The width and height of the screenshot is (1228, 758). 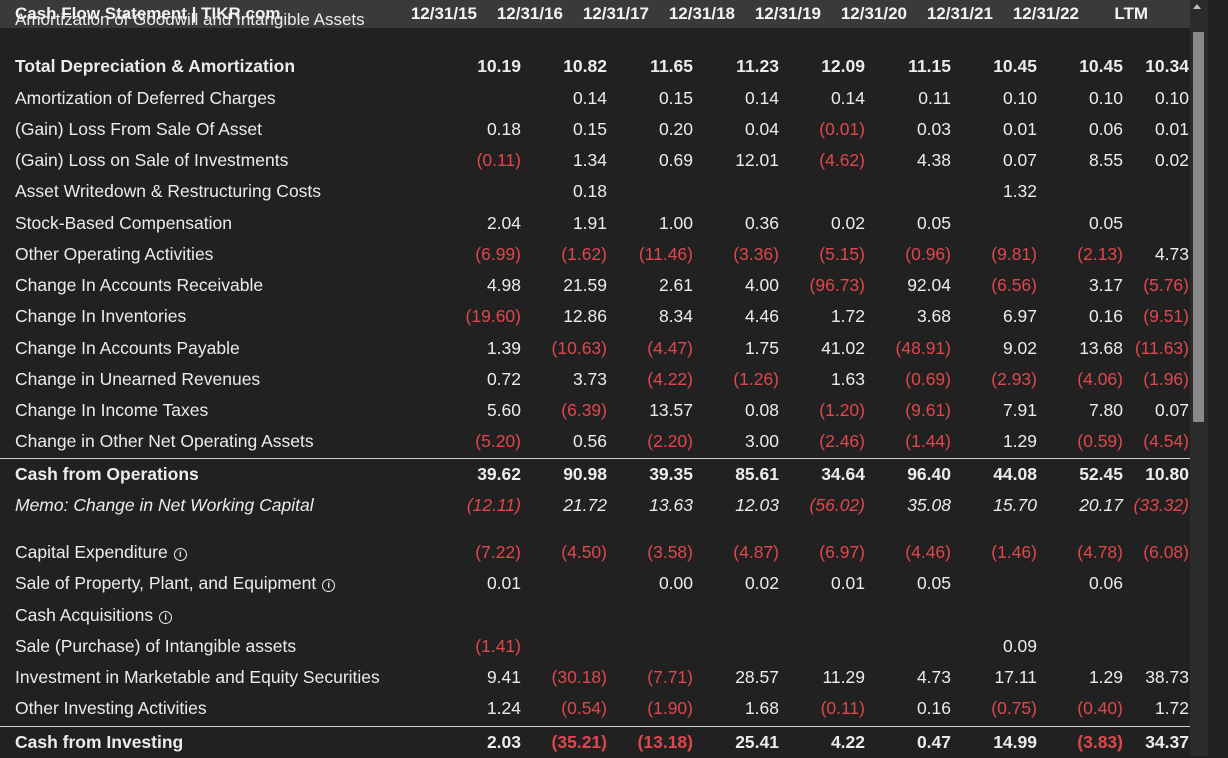 I want to click on row-label: Capital Expenditure i, so click(x=101, y=552).